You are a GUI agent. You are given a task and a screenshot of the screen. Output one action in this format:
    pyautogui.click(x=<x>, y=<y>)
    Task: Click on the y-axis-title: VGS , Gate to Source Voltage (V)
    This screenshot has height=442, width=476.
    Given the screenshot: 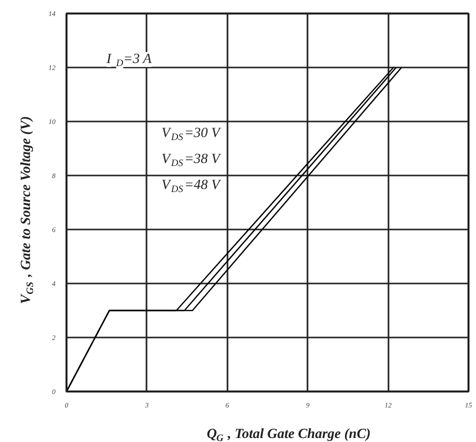 What is the action you would take?
    pyautogui.click(x=27, y=210)
    